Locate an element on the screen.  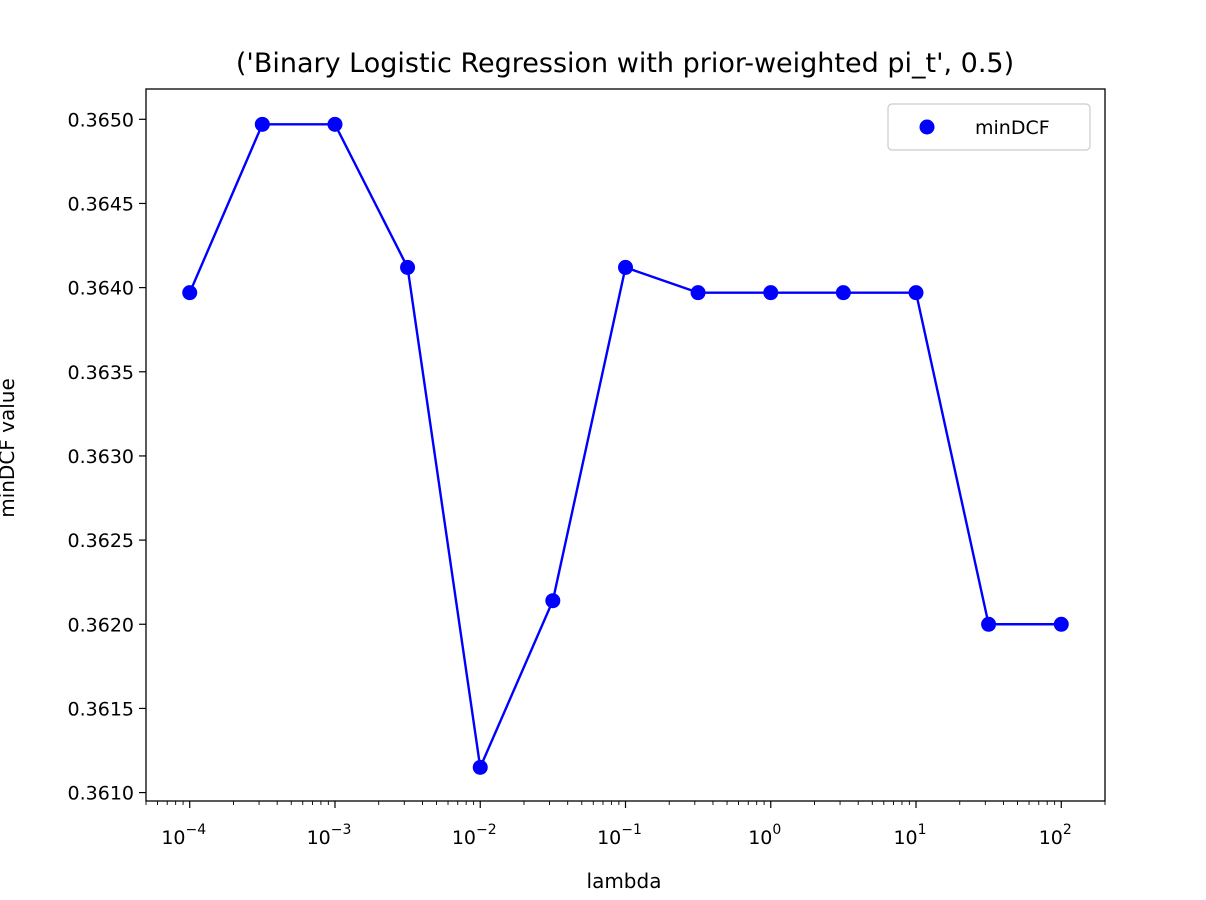
x-tick-exponent: −1 is located at coordinates (631, 830).